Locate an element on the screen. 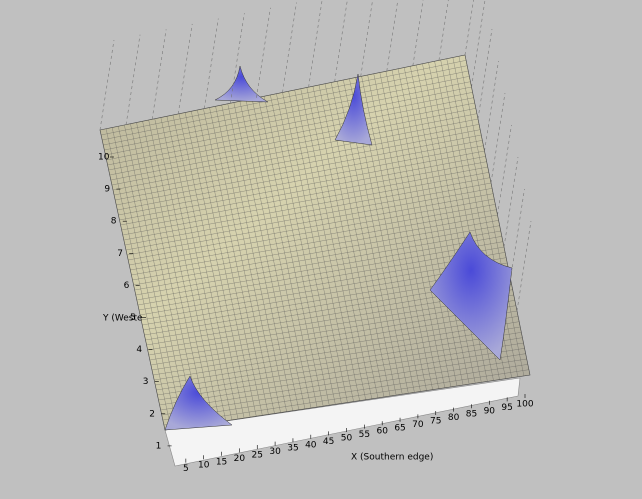 The height and width of the screenshot is (499, 642). x-tick-label: 45 is located at coordinates (328, 442).